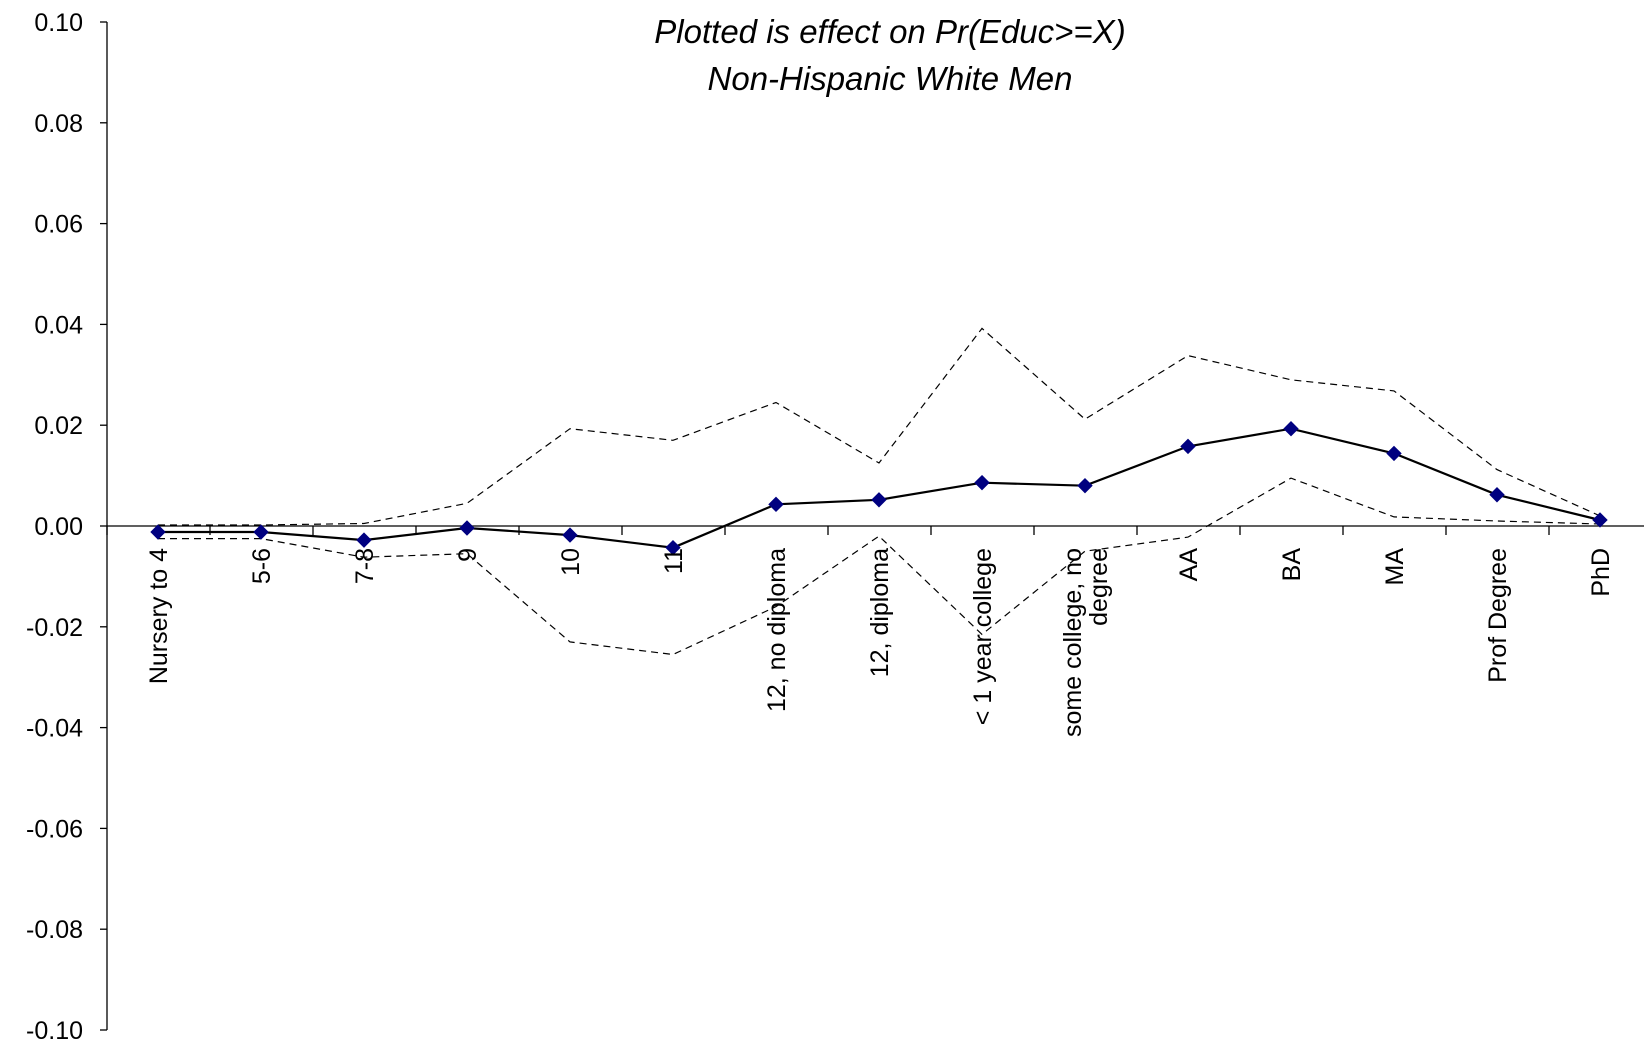 The height and width of the screenshot is (1045, 1644). What do you see at coordinates (58, 225) in the screenshot?
I see `y-tick-label: 0.06` at bounding box center [58, 225].